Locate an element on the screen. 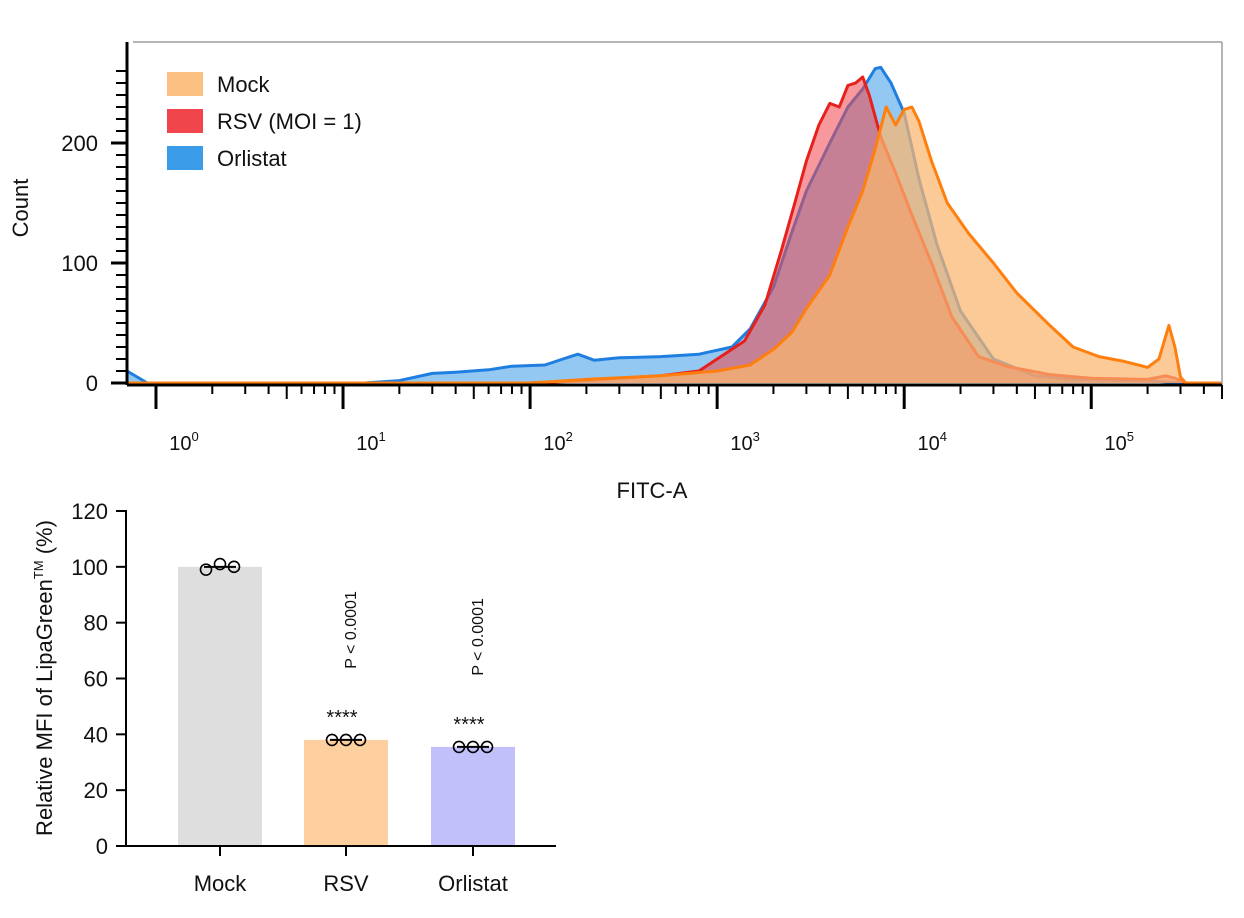 Image resolution: width=1244 pixels, height=918 pixels. p-value-label-1: P < 0.0001 is located at coordinates (351, 630).